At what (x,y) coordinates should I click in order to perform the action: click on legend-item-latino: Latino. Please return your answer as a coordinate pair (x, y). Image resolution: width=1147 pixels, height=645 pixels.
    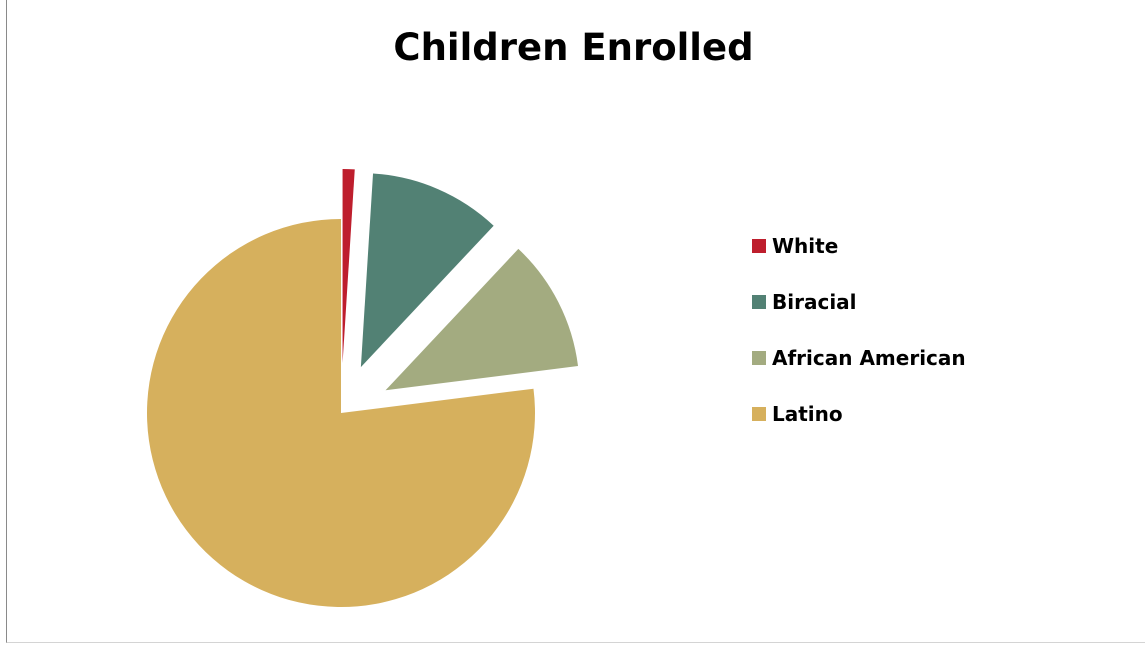
    Looking at the image, I should click on (859, 414).